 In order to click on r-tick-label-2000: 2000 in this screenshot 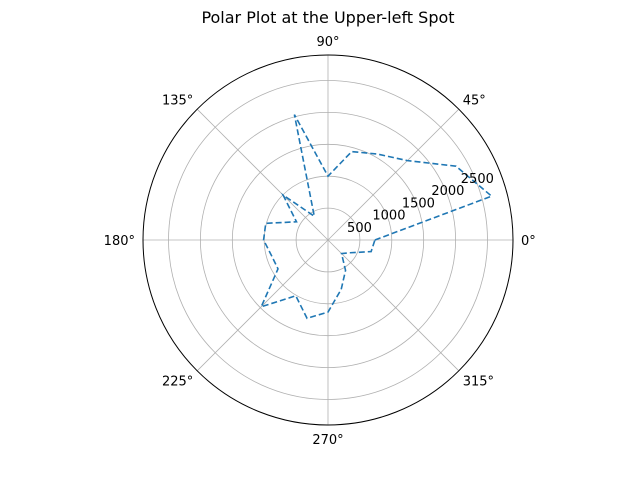, I will do `click(447, 191)`.